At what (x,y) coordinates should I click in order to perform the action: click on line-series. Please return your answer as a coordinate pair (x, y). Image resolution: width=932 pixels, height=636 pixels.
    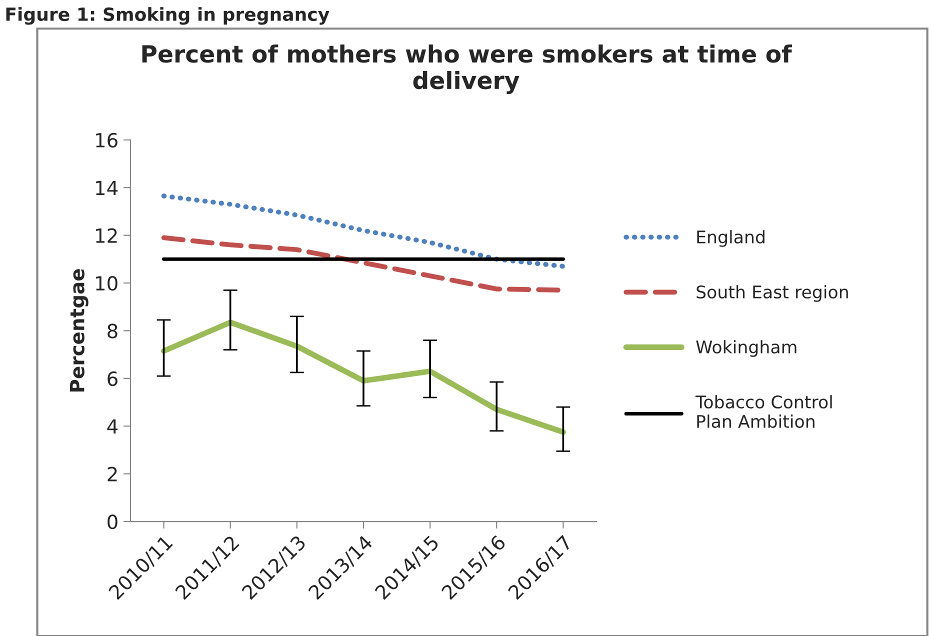
    Looking at the image, I should click on (363, 231).